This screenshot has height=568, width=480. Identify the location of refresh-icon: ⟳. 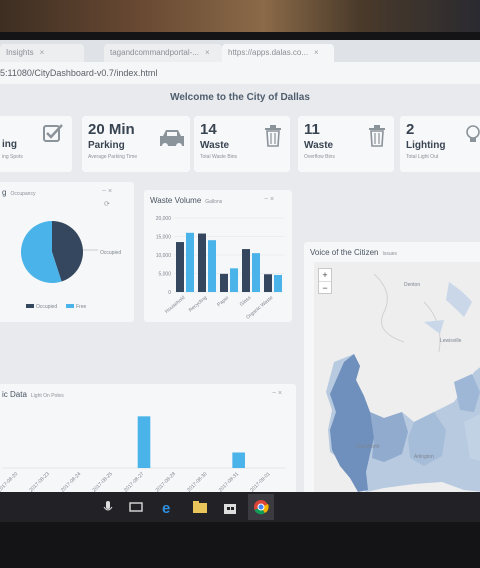
(107, 204).